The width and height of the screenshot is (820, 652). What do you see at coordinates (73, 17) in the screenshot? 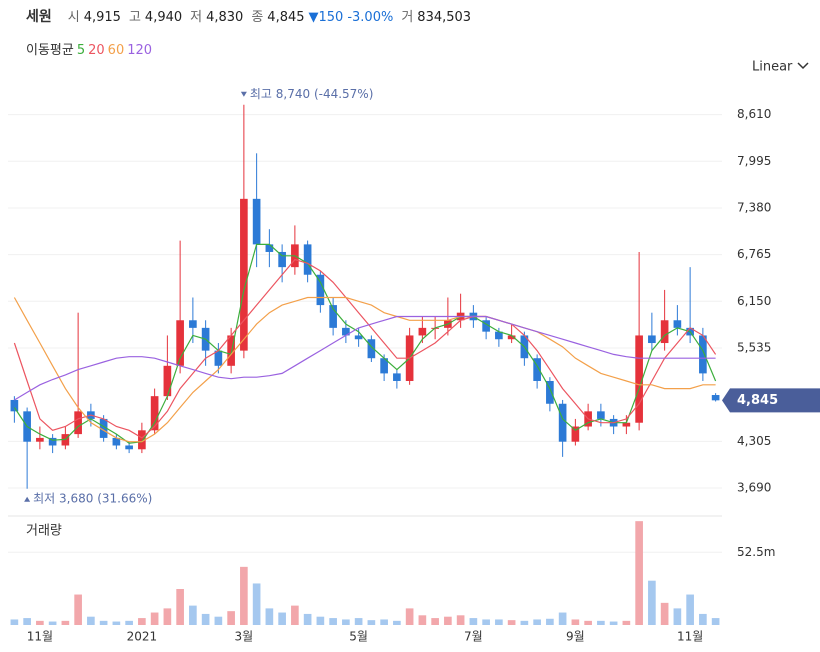
I see `label: 시` at bounding box center [73, 17].